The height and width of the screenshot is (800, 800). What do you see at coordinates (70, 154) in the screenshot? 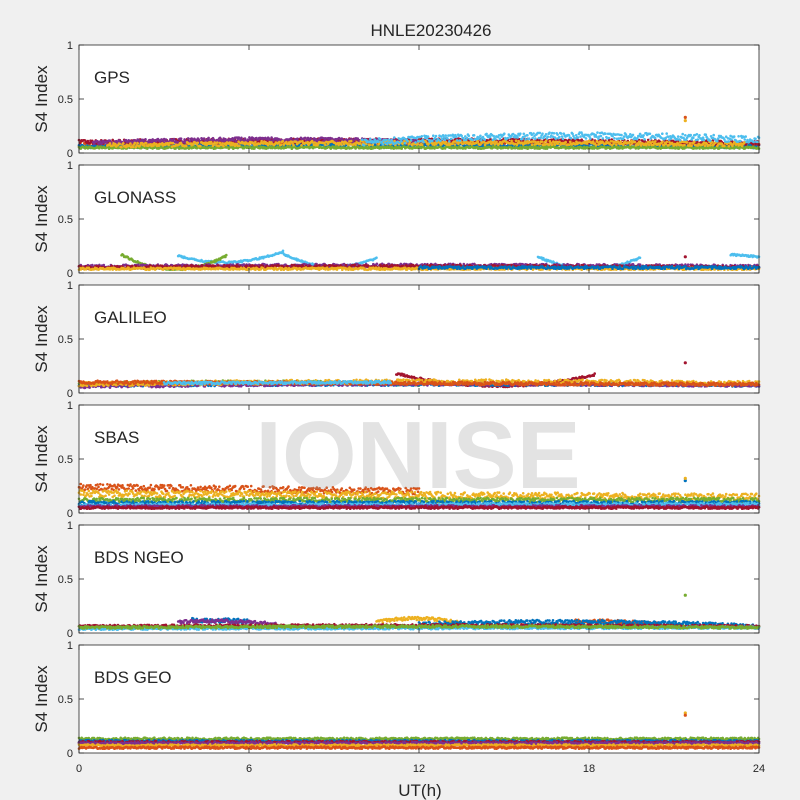
I see `y-tick-label: 0` at bounding box center [70, 154].